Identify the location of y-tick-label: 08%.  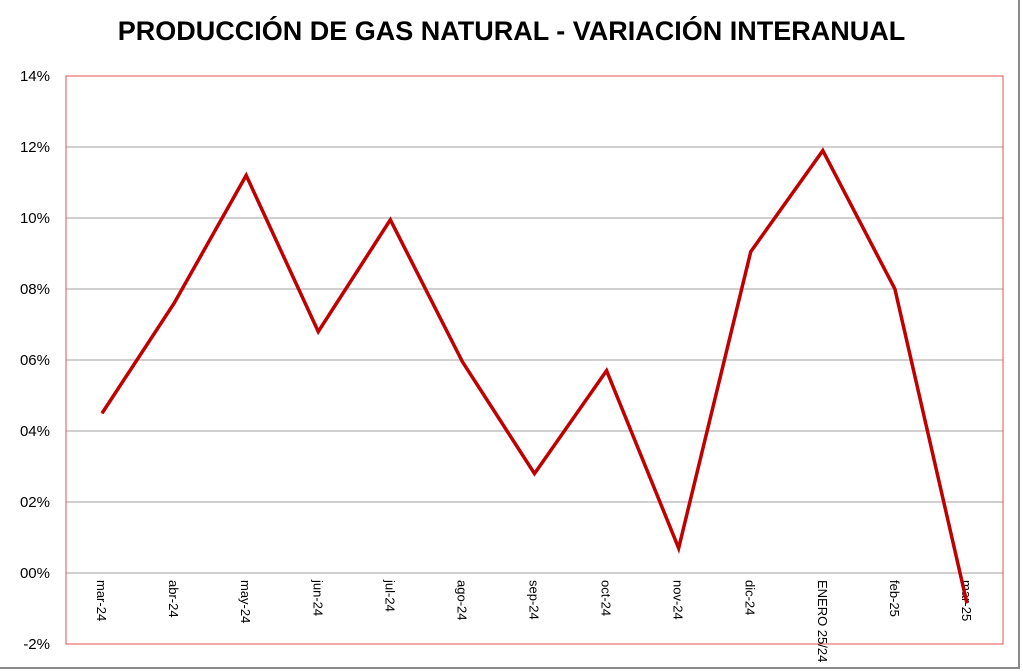
(35, 289).